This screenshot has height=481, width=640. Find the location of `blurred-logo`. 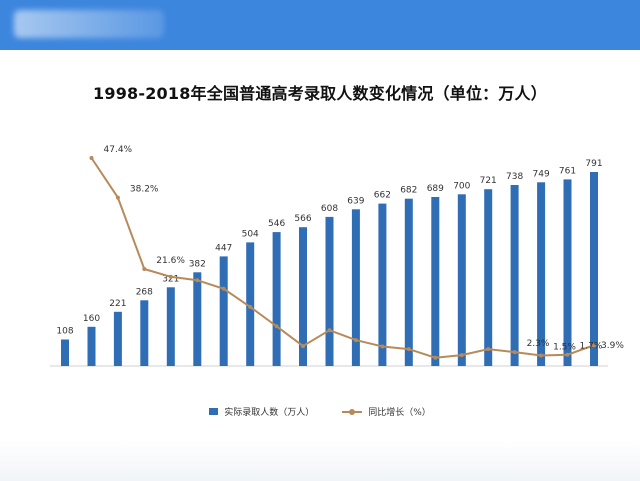

blurred-logo is located at coordinates (89, 24).